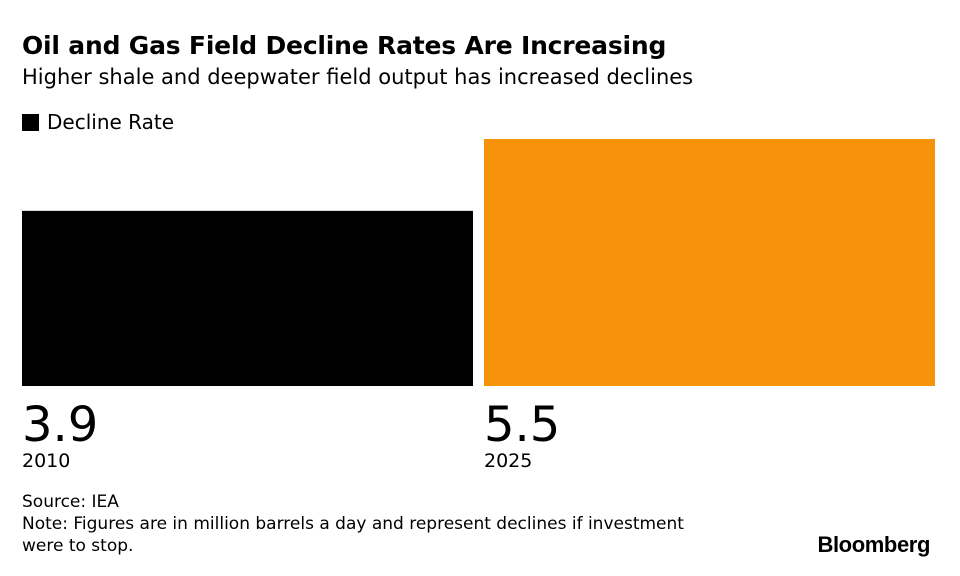  Describe the element at coordinates (508, 461) in the screenshot. I see `category-label-2025: 2025` at that location.